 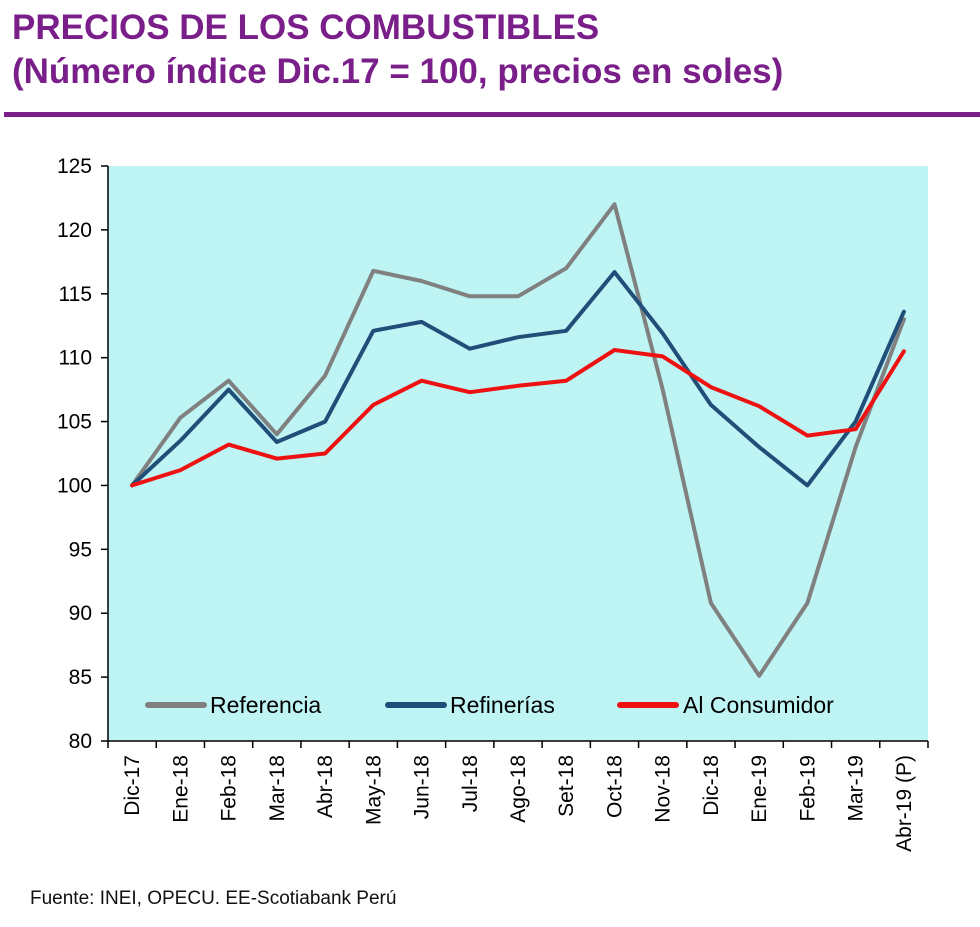 What do you see at coordinates (373, 790) in the screenshot?
I see `x-tick-label: May-18` at bounding box center [373, 790].